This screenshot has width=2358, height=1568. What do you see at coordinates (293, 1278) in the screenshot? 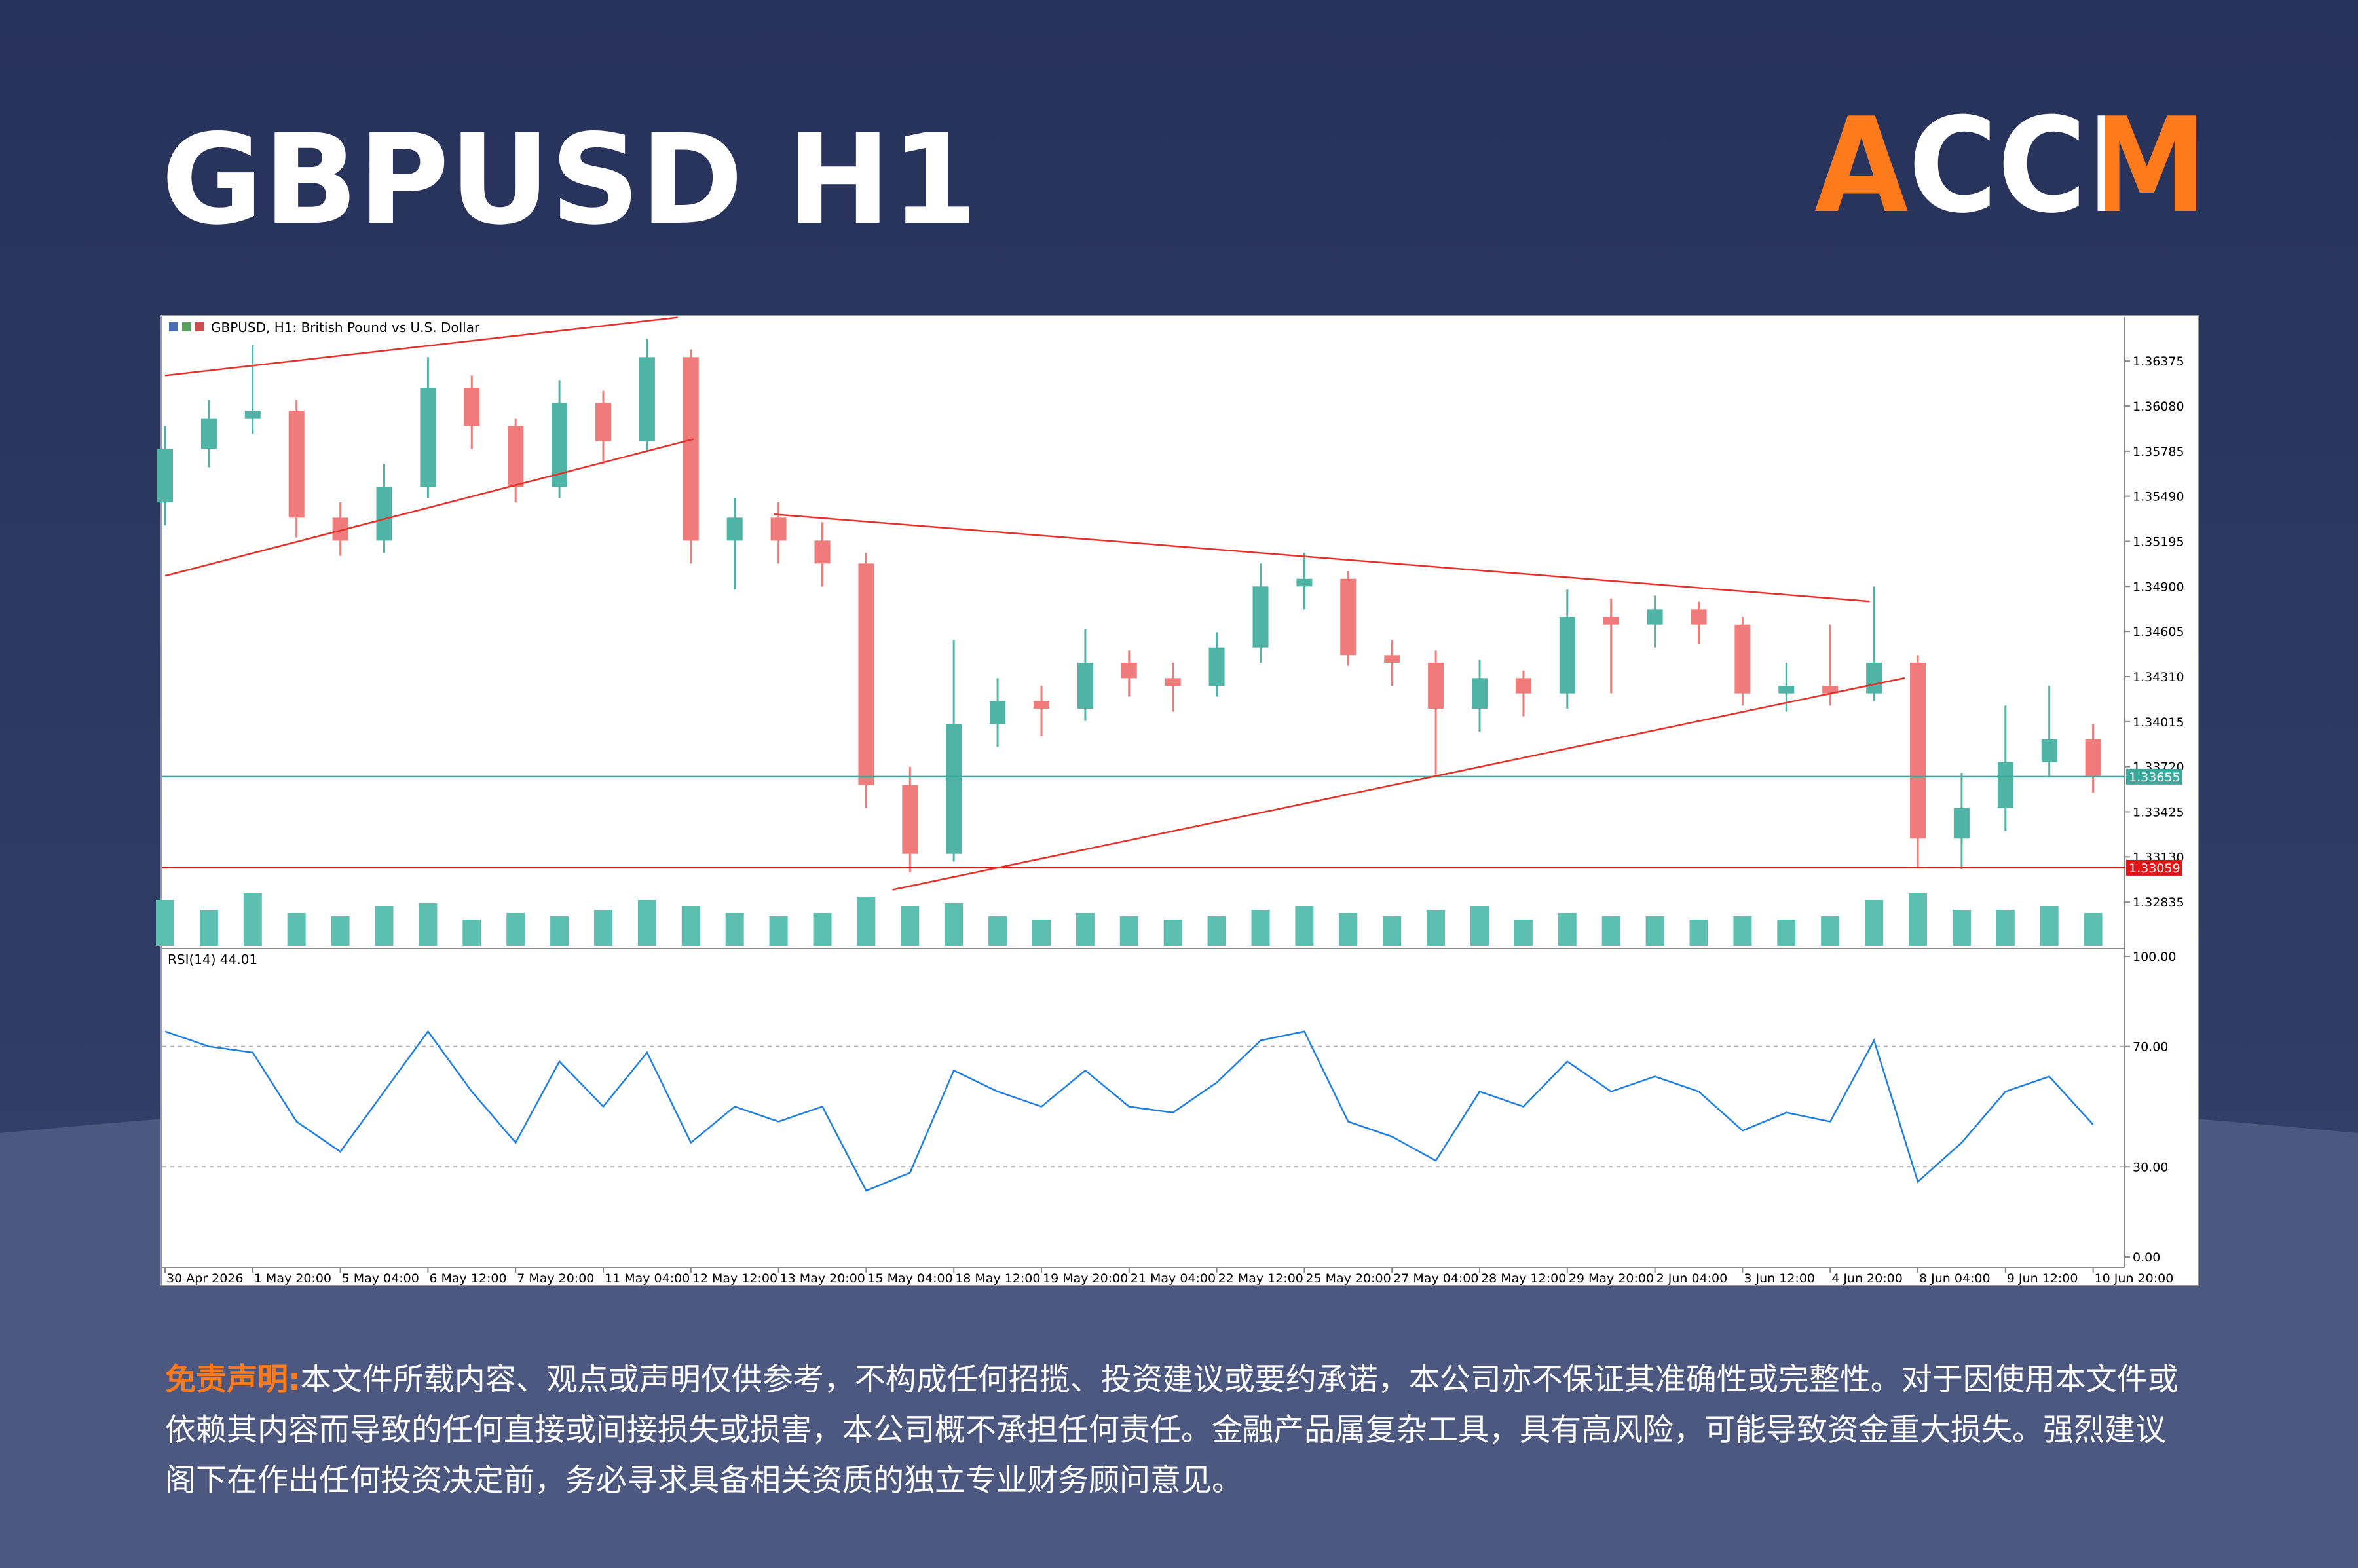
I see `x-tick-label: 1 May 20:00` at bounding box center [293, 1278].